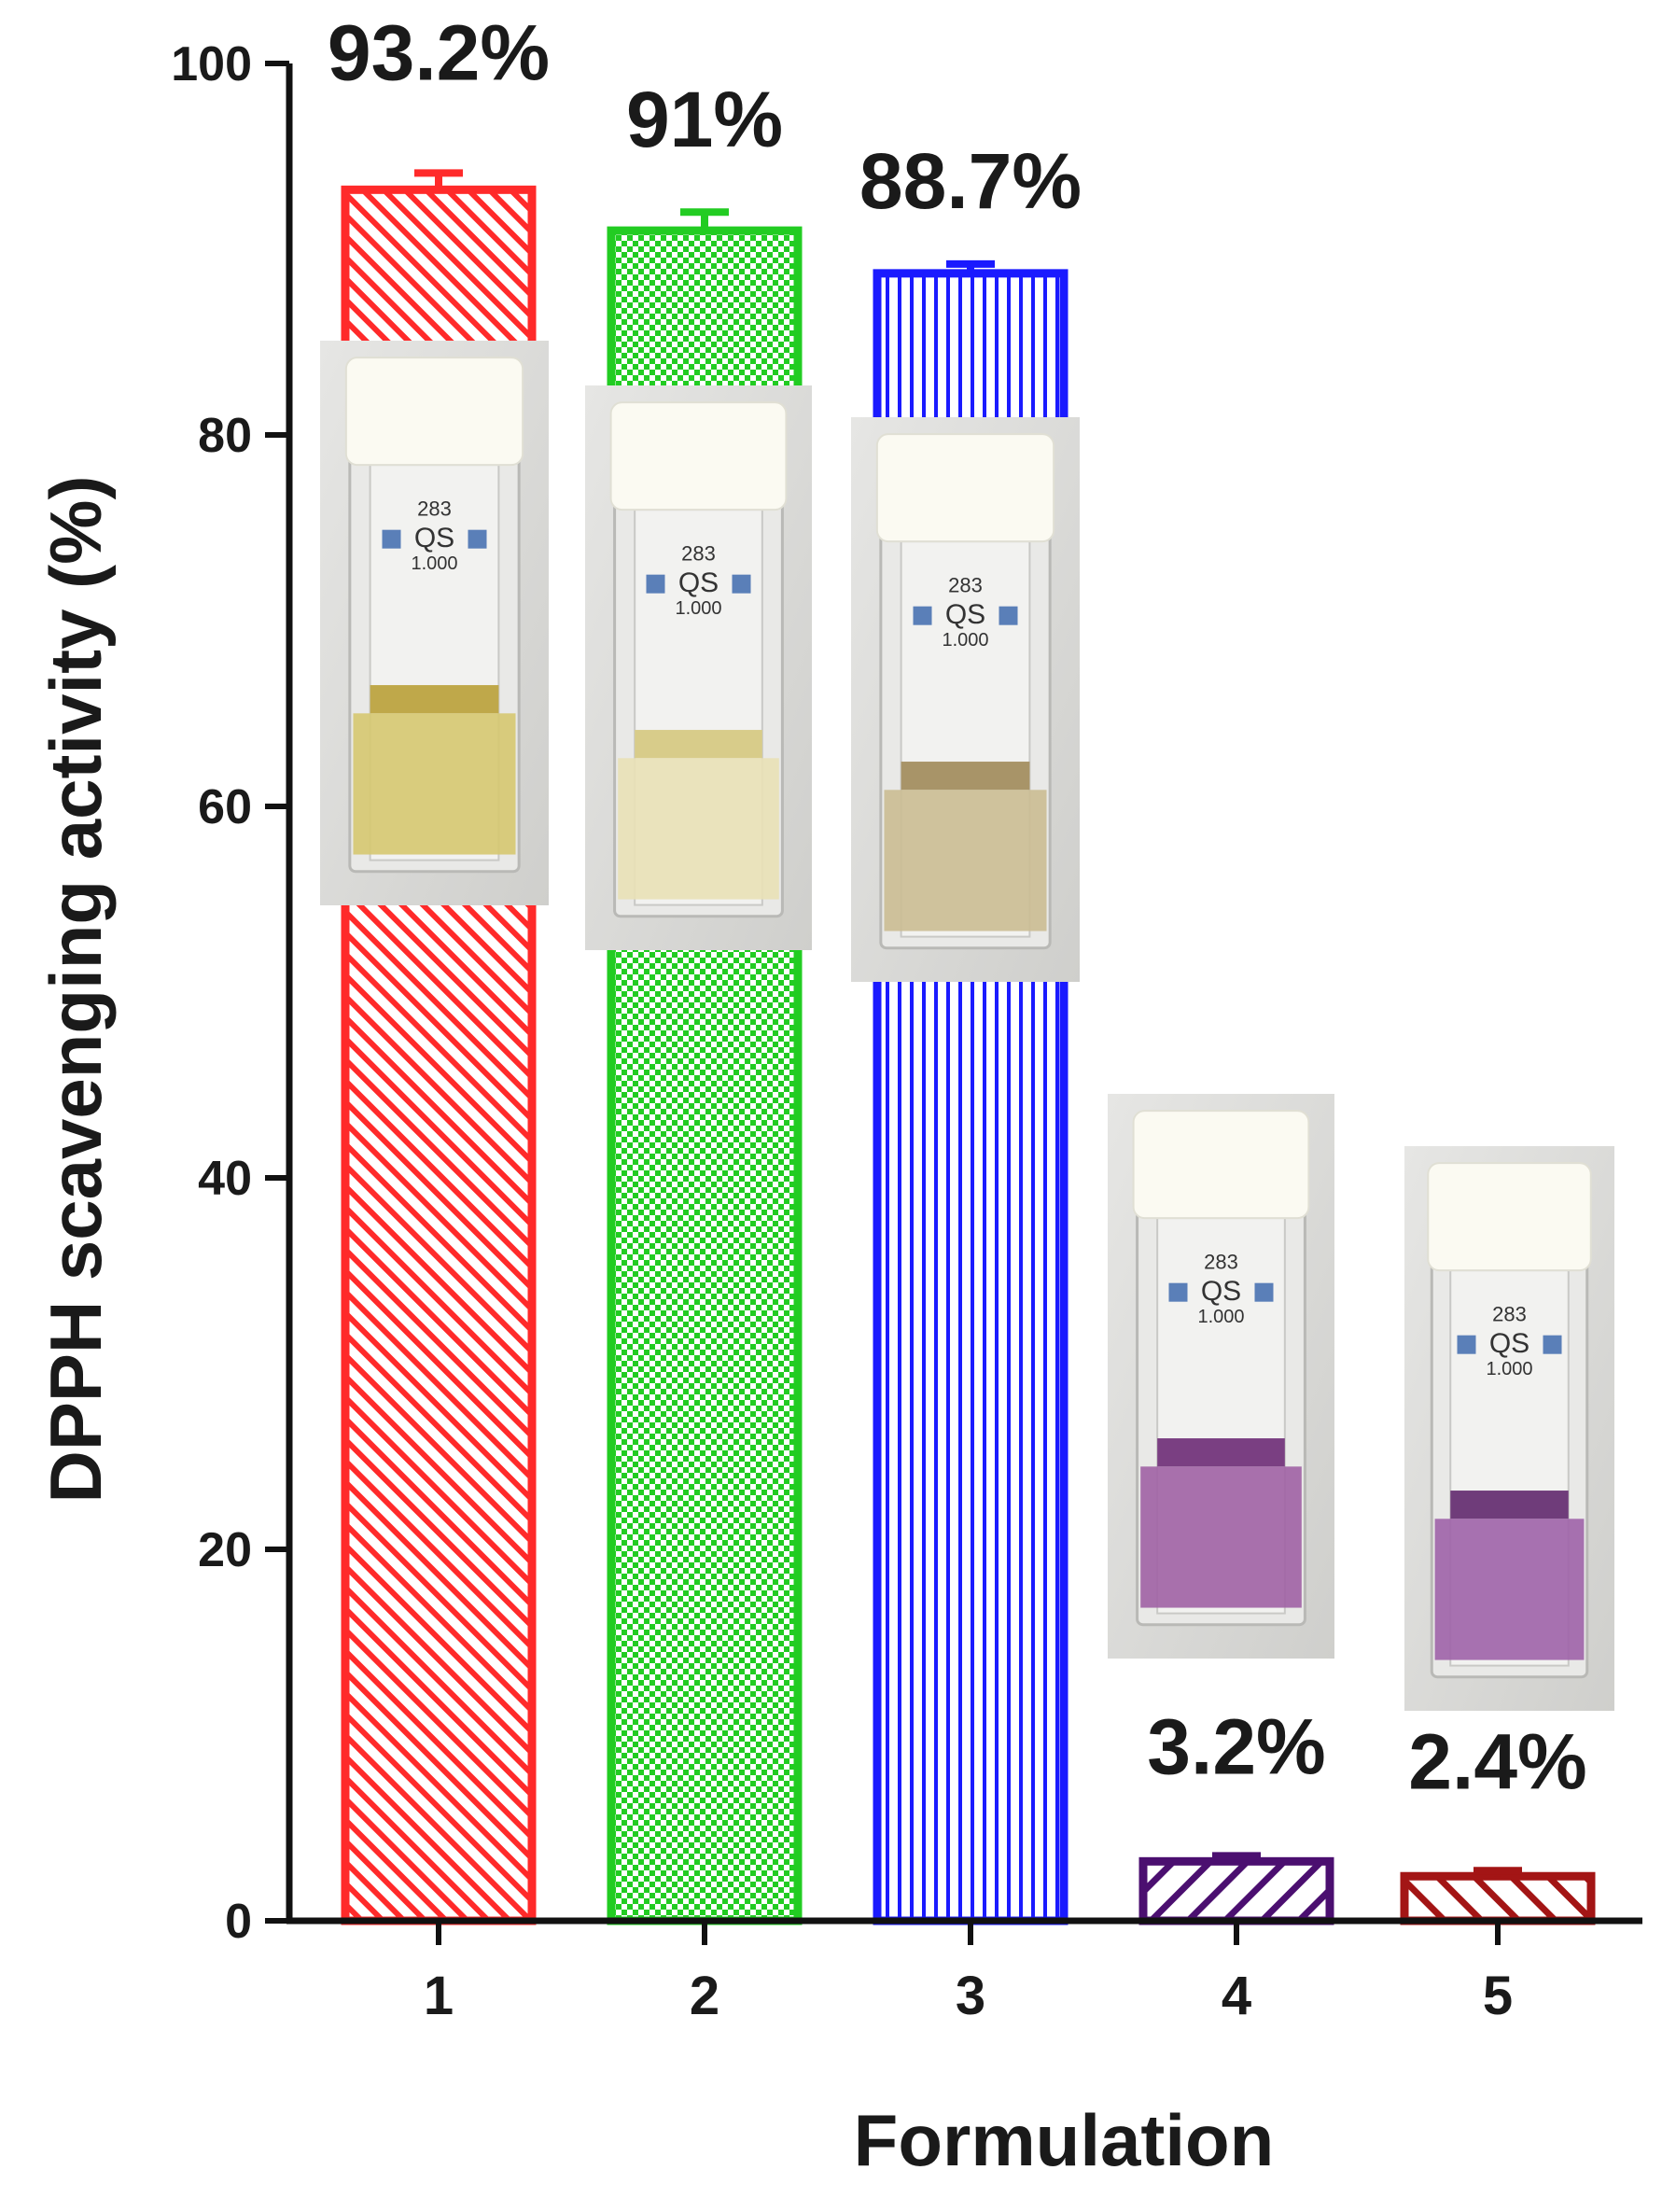  What do you see at coordinates (225, 1179) in the screenshot?
I see `y-tick-label: 40` at bounding box center [225, 1179].